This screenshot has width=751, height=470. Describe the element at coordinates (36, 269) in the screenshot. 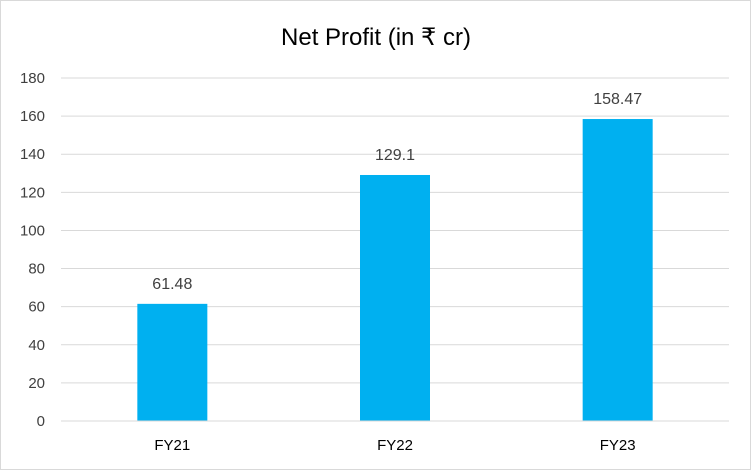

I see `y-tick-label: 80` at that location.